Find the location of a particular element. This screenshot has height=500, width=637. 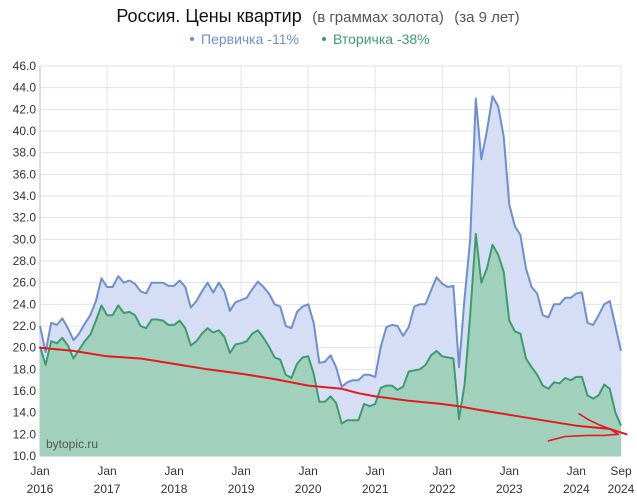

y-tick-label: 40.0 is located at coordinates (25, 131).